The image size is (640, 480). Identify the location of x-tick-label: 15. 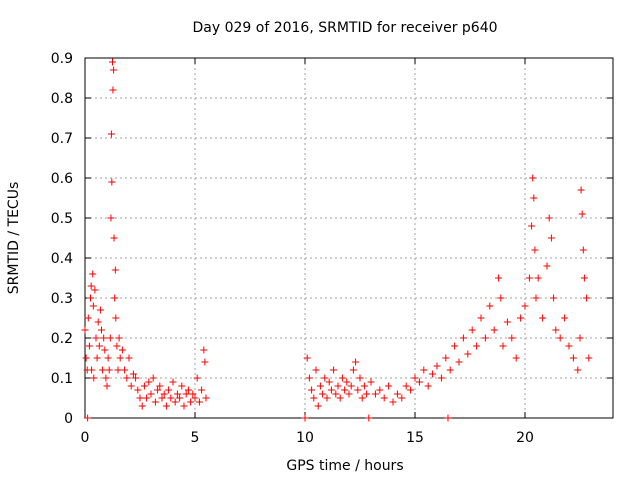
(415, 438).